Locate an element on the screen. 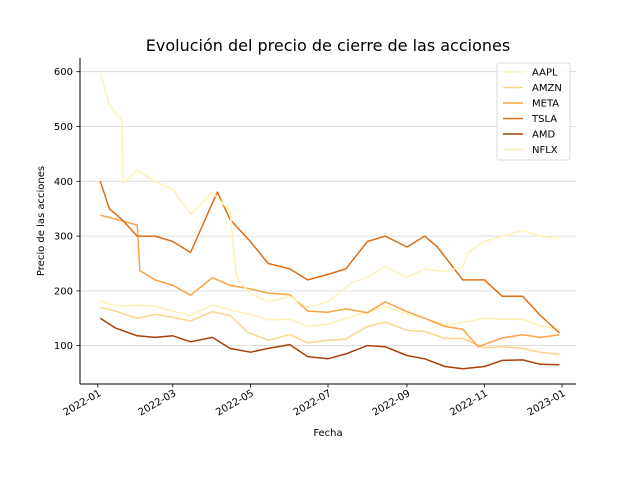 The width and height of the screenshot is (640, 480). x-tick-label: 2022-03 is located at coordinates (158, 403).